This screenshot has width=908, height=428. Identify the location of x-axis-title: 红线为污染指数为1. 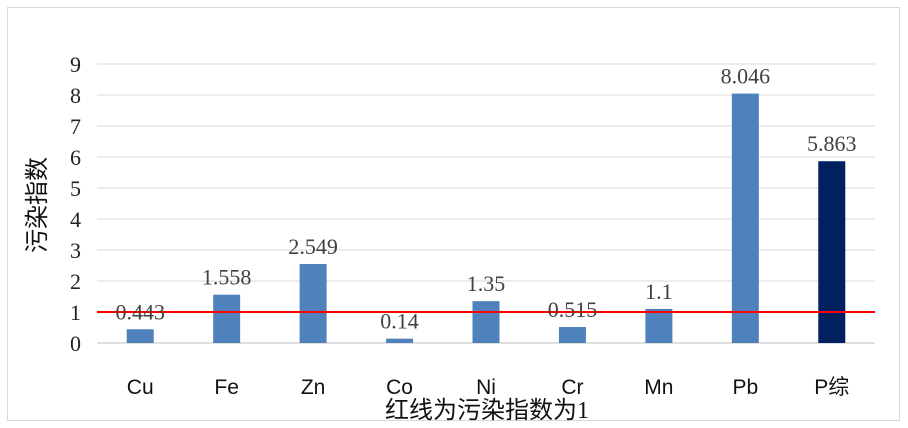
(487, 410).